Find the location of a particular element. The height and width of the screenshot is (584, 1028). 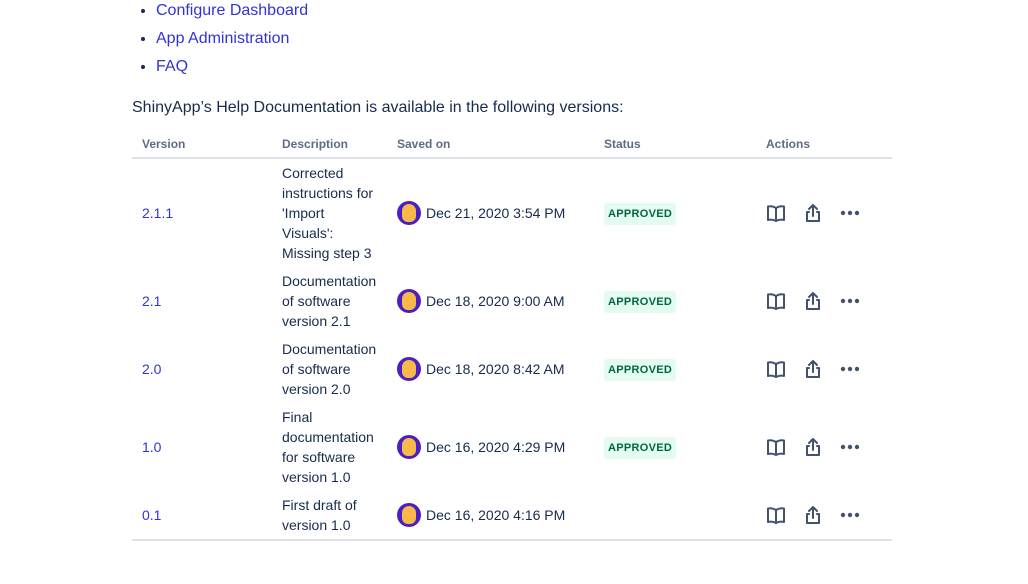

header-actions: Actions is located at coordinates (824, 146).